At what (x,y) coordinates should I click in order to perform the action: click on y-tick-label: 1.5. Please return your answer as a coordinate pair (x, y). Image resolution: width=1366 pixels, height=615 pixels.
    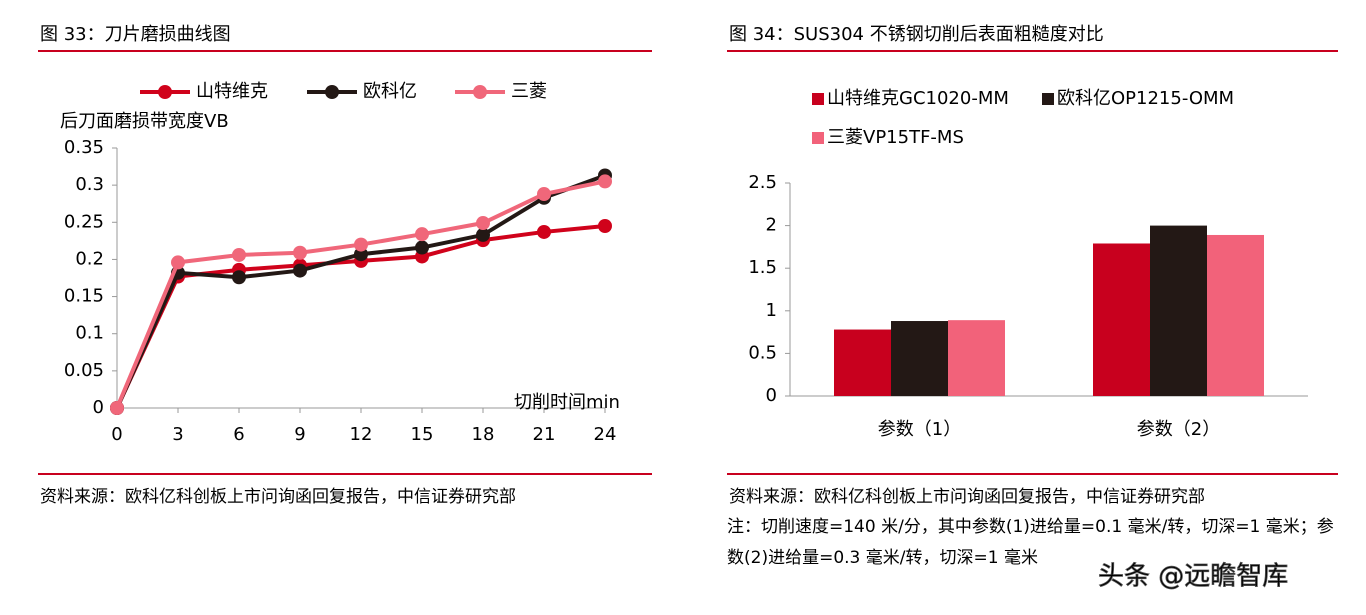
    Looking at the image, I should click on (762, 267).